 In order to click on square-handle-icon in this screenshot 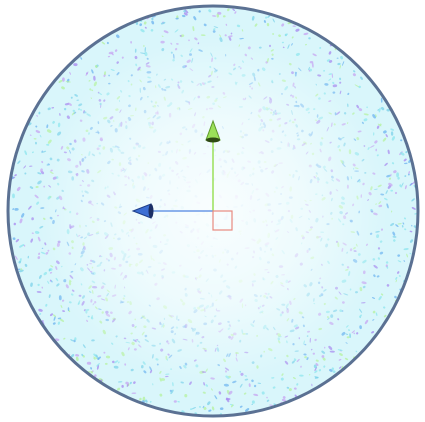, I will do `click(222, 220)`.